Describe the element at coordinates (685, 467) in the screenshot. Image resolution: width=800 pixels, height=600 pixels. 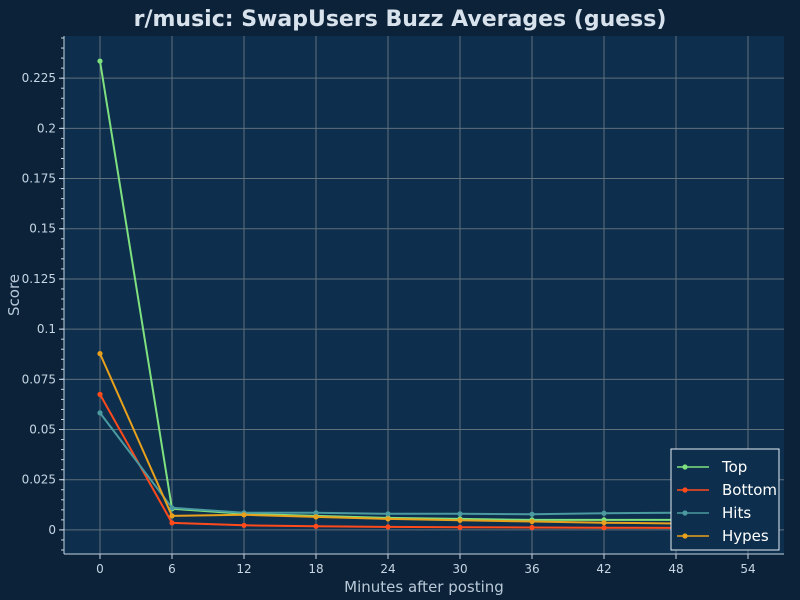
I see `legend-marker-top` at that location.